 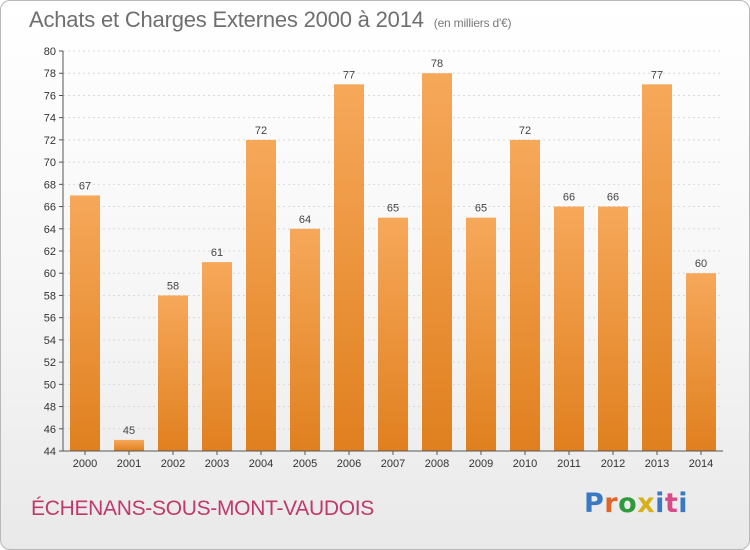 What do you see at coordinates (129, 445) in the screenshot?
I see `bar-2001` at bounding box center [129, 445].